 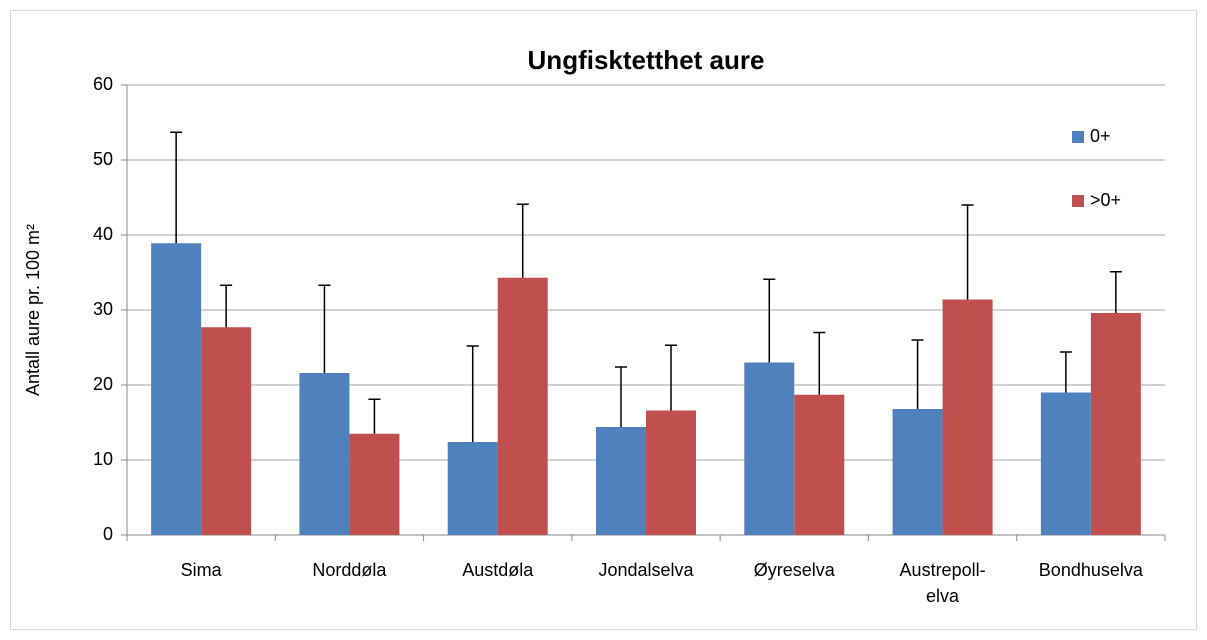 What do you see at coordinates (103, 234) in the screenshot?
I see `y-tick-label: 40` at bounding box center [103, 234].